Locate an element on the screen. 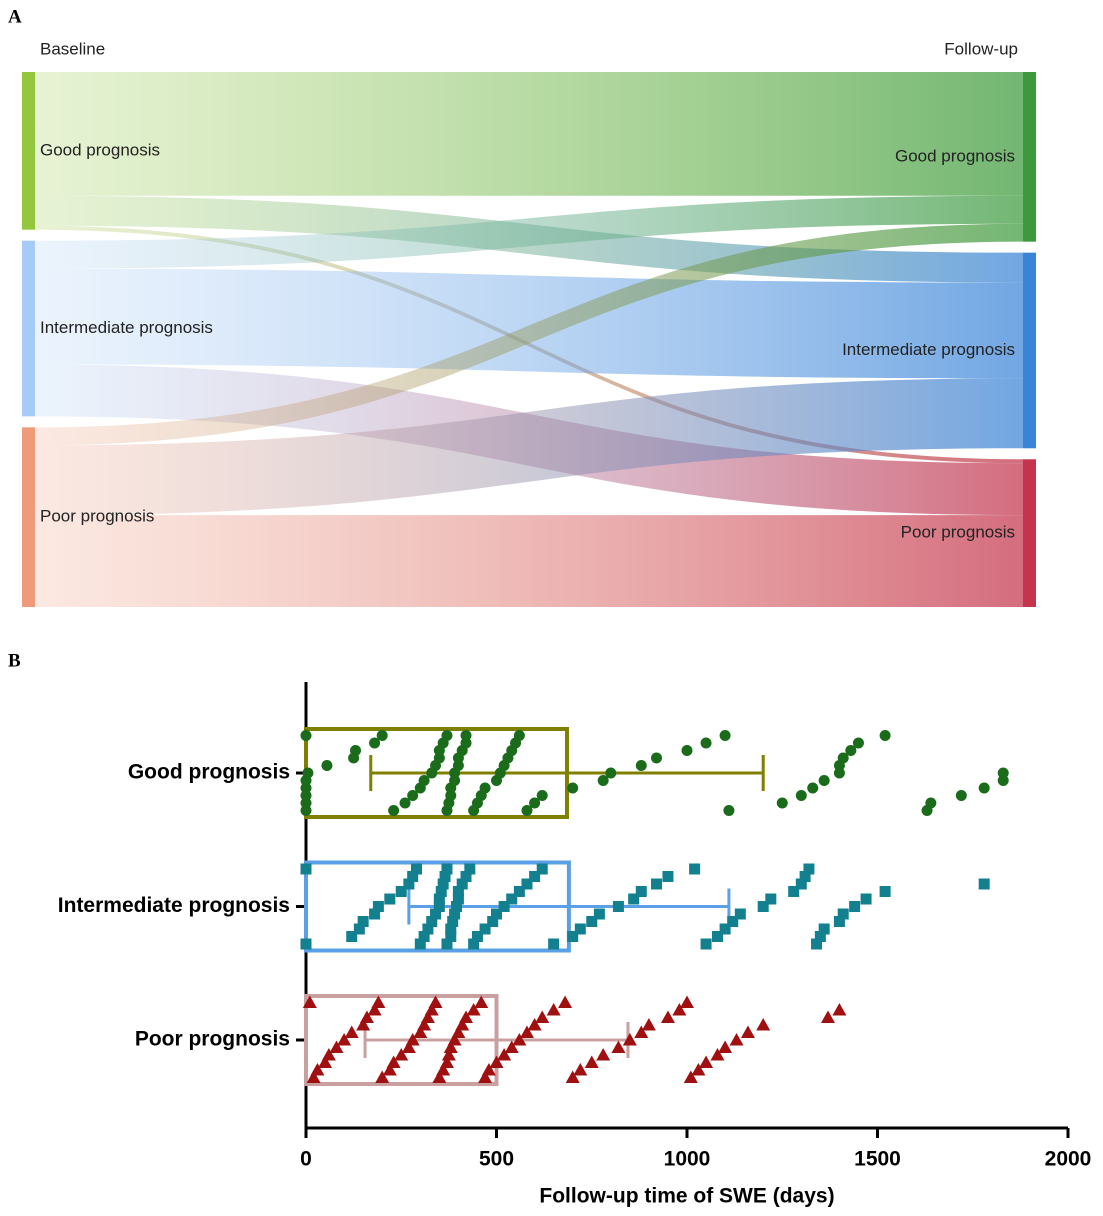  x-axis-title: Follow-up time of SWE (days) is located at coordinates (686, 1196).